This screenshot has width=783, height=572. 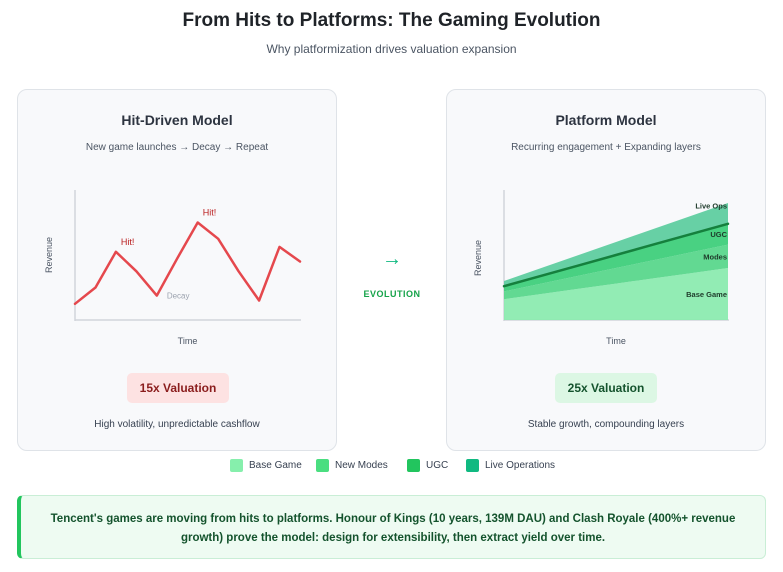 I want to click on area-modes, so click(x=616, y=272).